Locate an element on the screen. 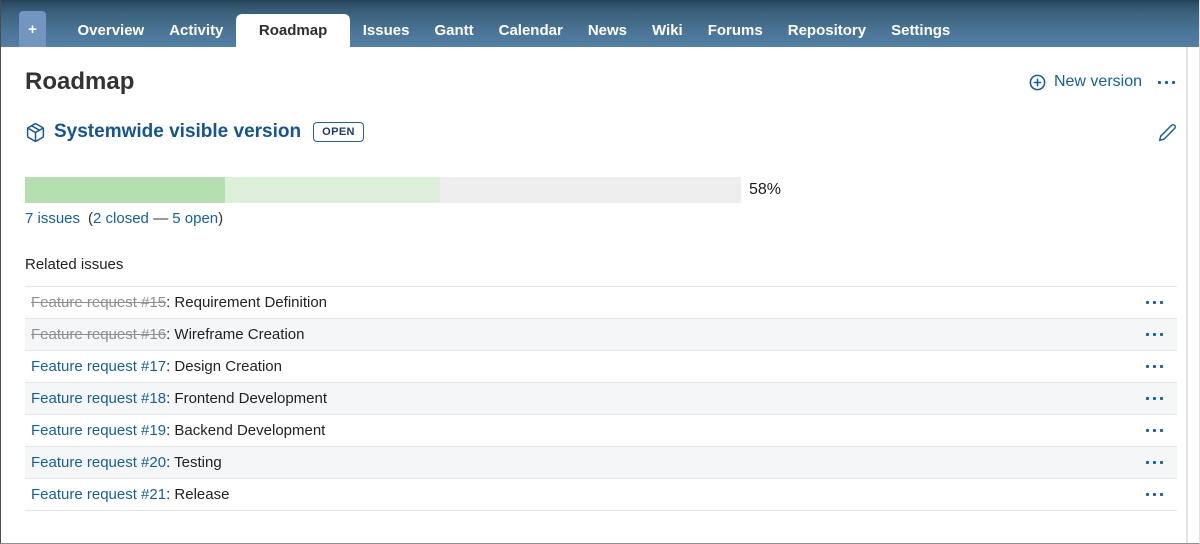 The width and height of the screenshot is (1200, 544). page-header: Roadmap New version is located at coordinates (601, 82).